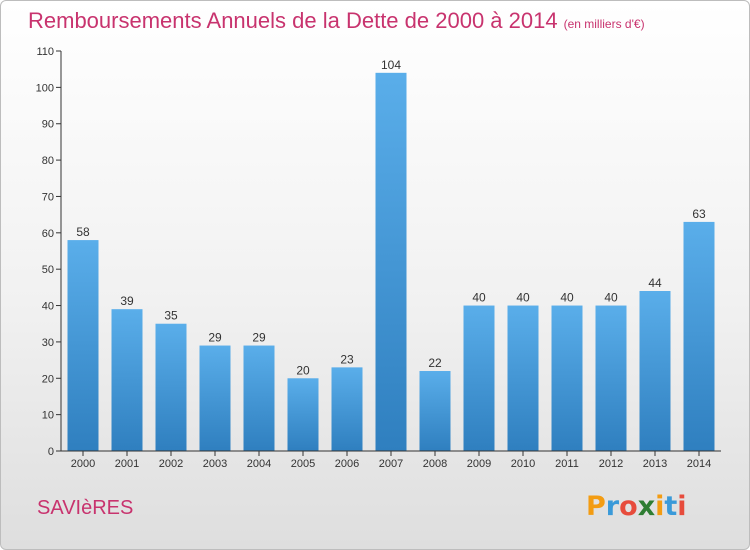  Describe the element at coordinates (567, 298) in the screenshot. I see `data-label-2011: 40` at that location.